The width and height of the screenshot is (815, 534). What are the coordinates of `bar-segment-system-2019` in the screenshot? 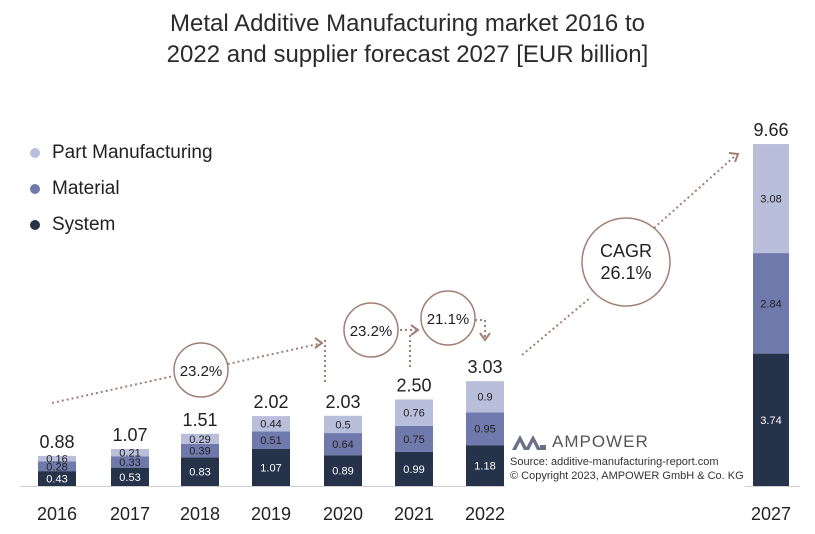 It's located at (271, 467).